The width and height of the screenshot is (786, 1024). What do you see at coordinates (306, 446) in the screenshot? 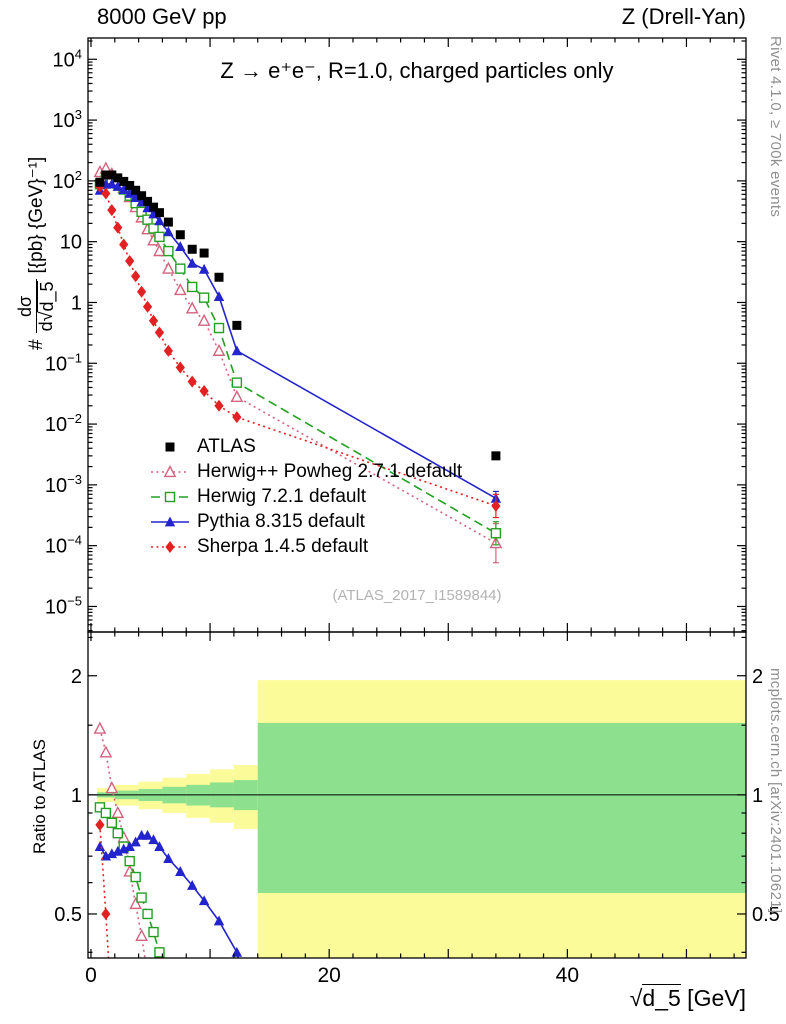
I see `legend-item-atlas: ATLAS` at bounding box center [306, 446].